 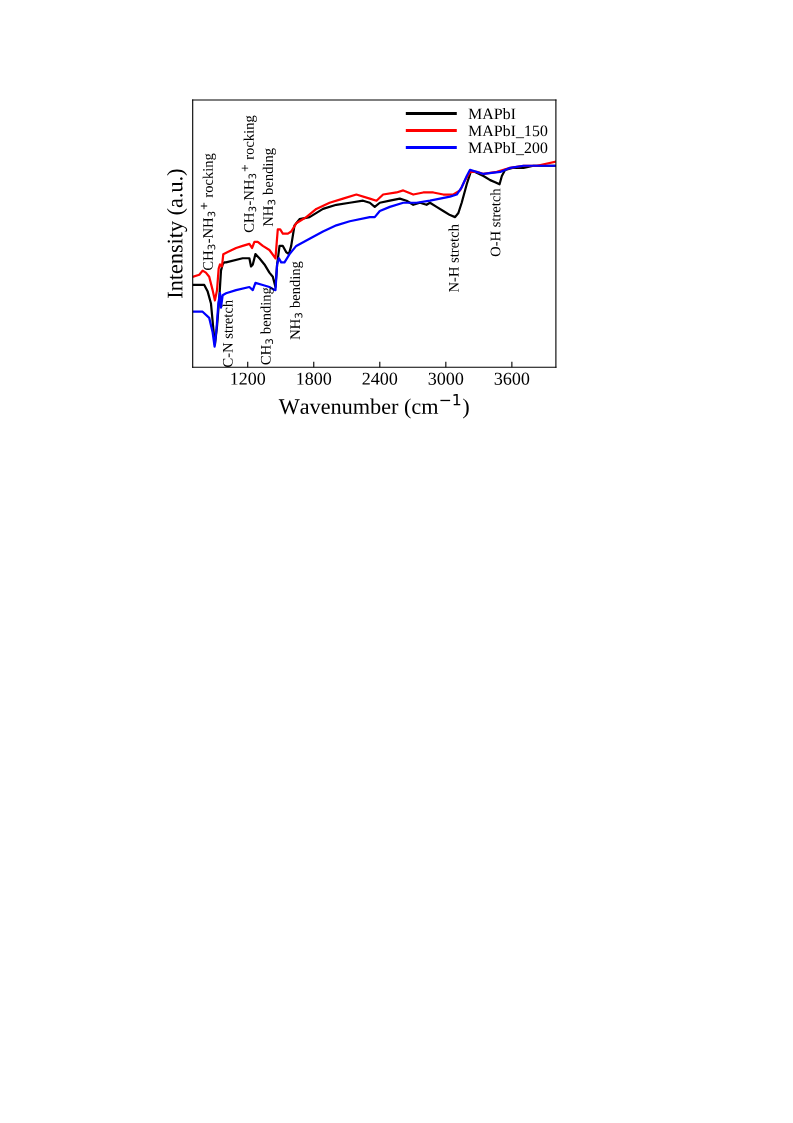 I want to click on x-tick-label: 3000, so click(x=446, y=378).